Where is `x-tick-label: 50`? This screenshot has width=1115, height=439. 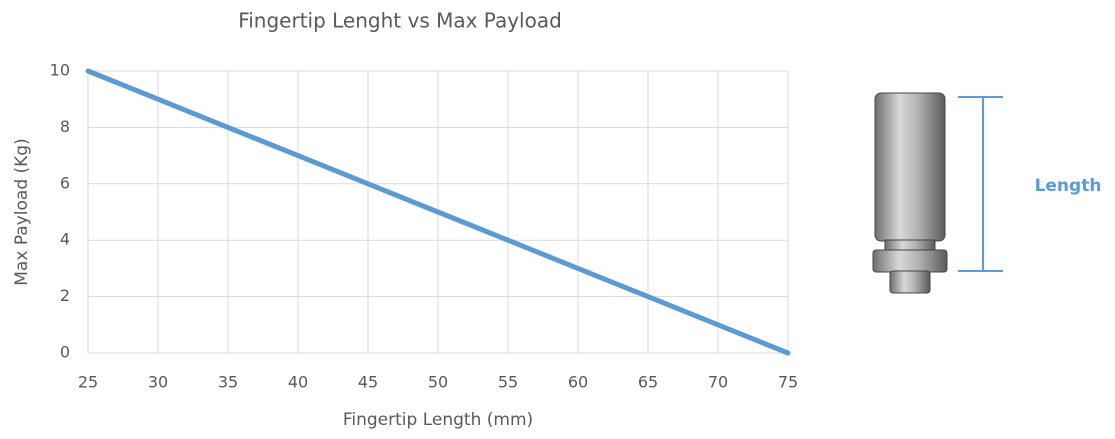 x-tick-label: 50 is located at coordinates (438, 382).